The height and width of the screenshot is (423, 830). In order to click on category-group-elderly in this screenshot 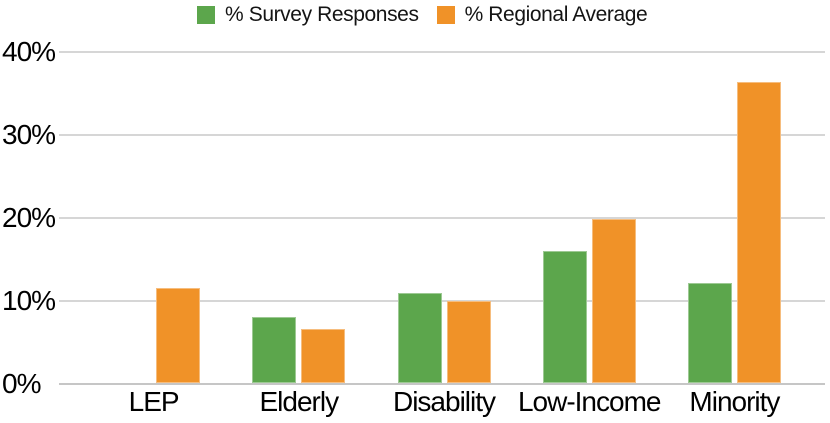, I will do `click(298, 217)`.